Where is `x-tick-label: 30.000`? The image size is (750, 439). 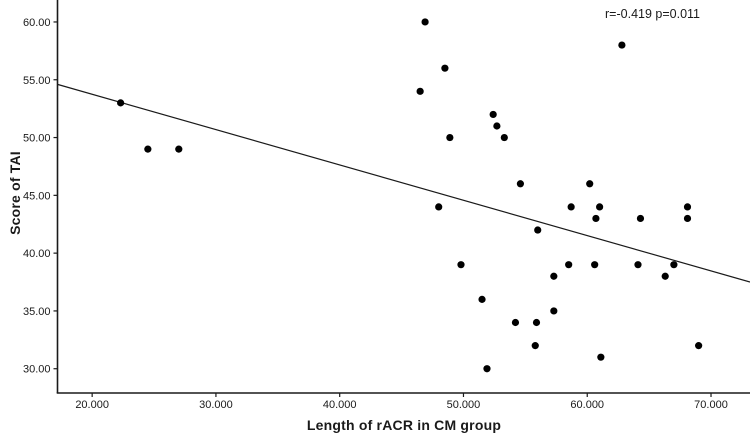 x-tick-label: 30.000 is located at coordinates (216, 405).